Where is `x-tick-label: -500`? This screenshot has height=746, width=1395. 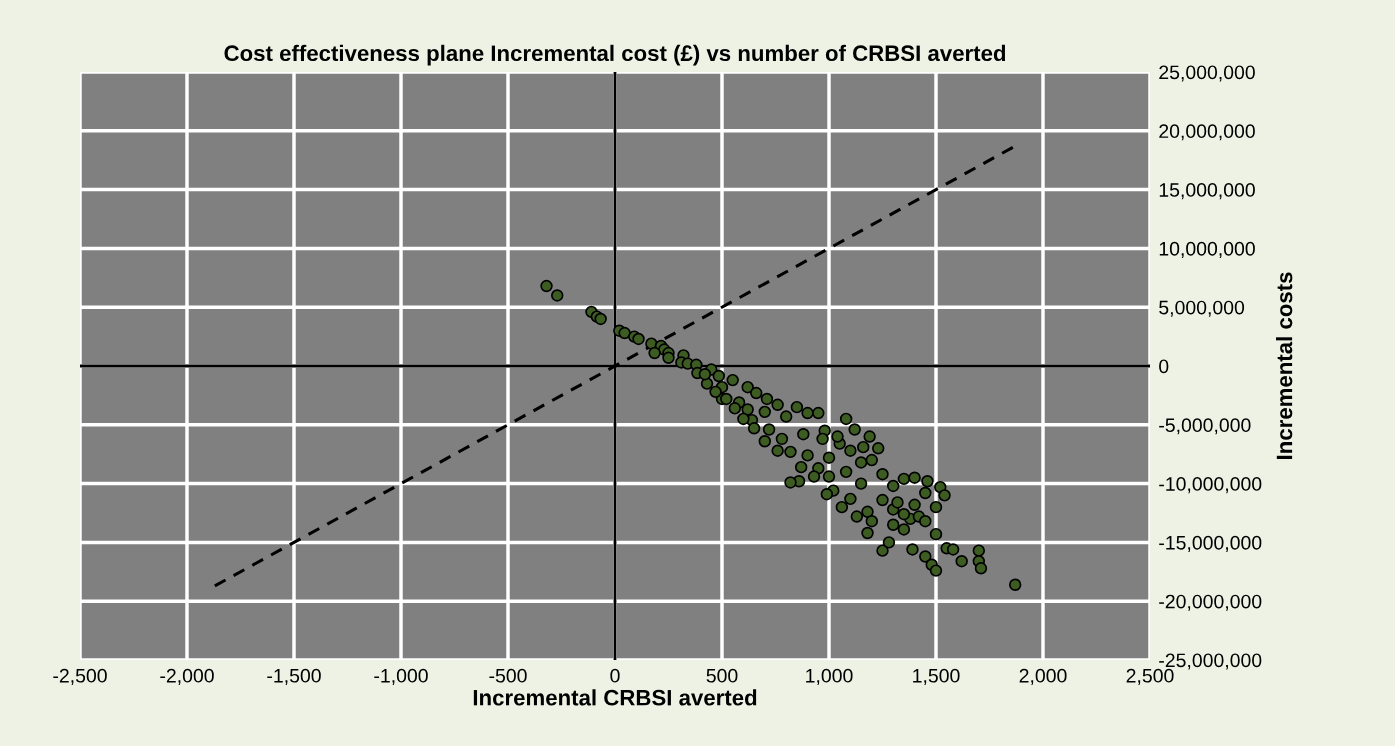 x-tick-label: -500 is located at coordinates (508, 675).